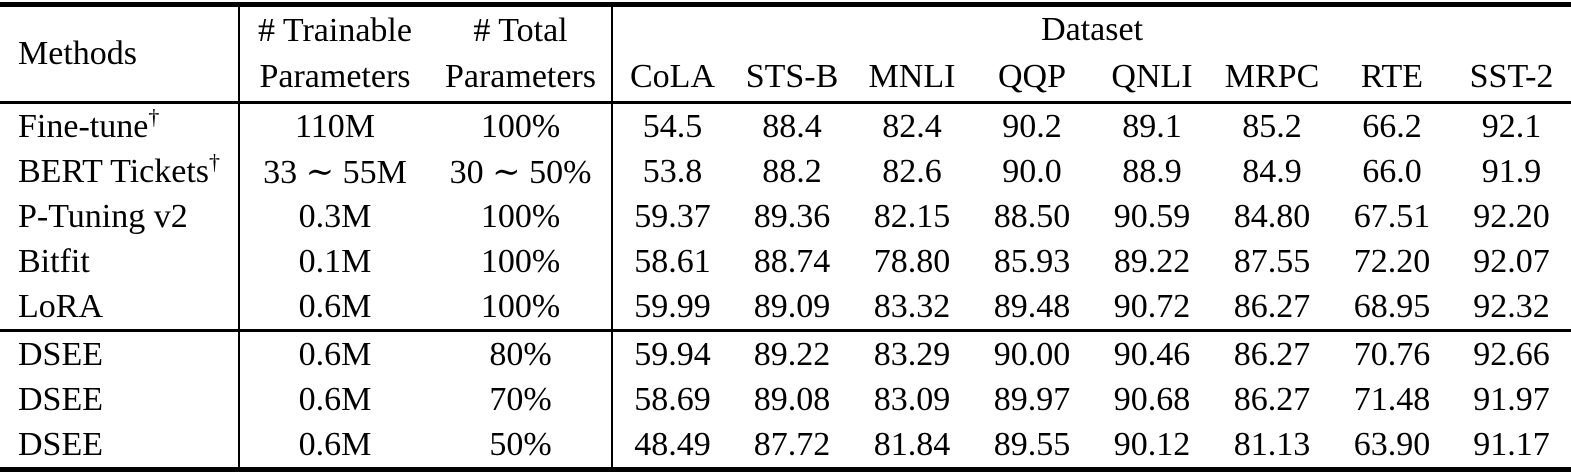 The height and width of the screenshot is (474, 1571). What do you see at coordinates (672, 126) in the screenshot?
I see `score-cell: 54.5` at bounding box center [672, 126].